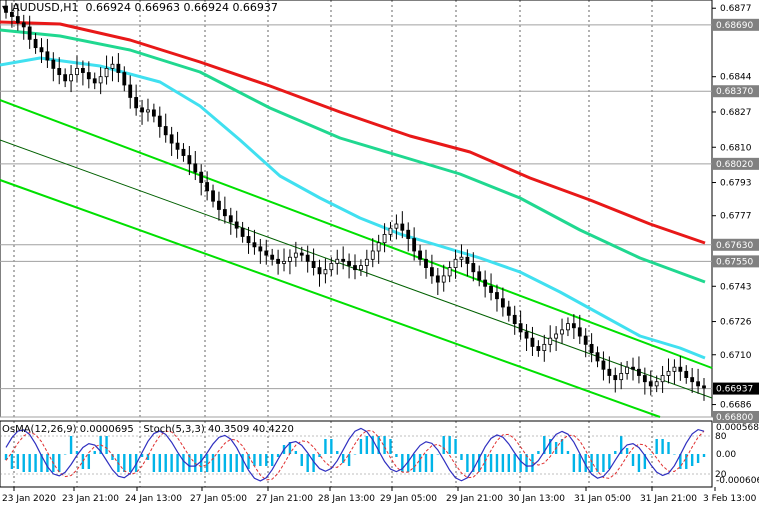  What do you see at coordinates (734, 92) in the screenshot?
I see `price-tag-label: 0.68370` at bounding box center [734, 92].